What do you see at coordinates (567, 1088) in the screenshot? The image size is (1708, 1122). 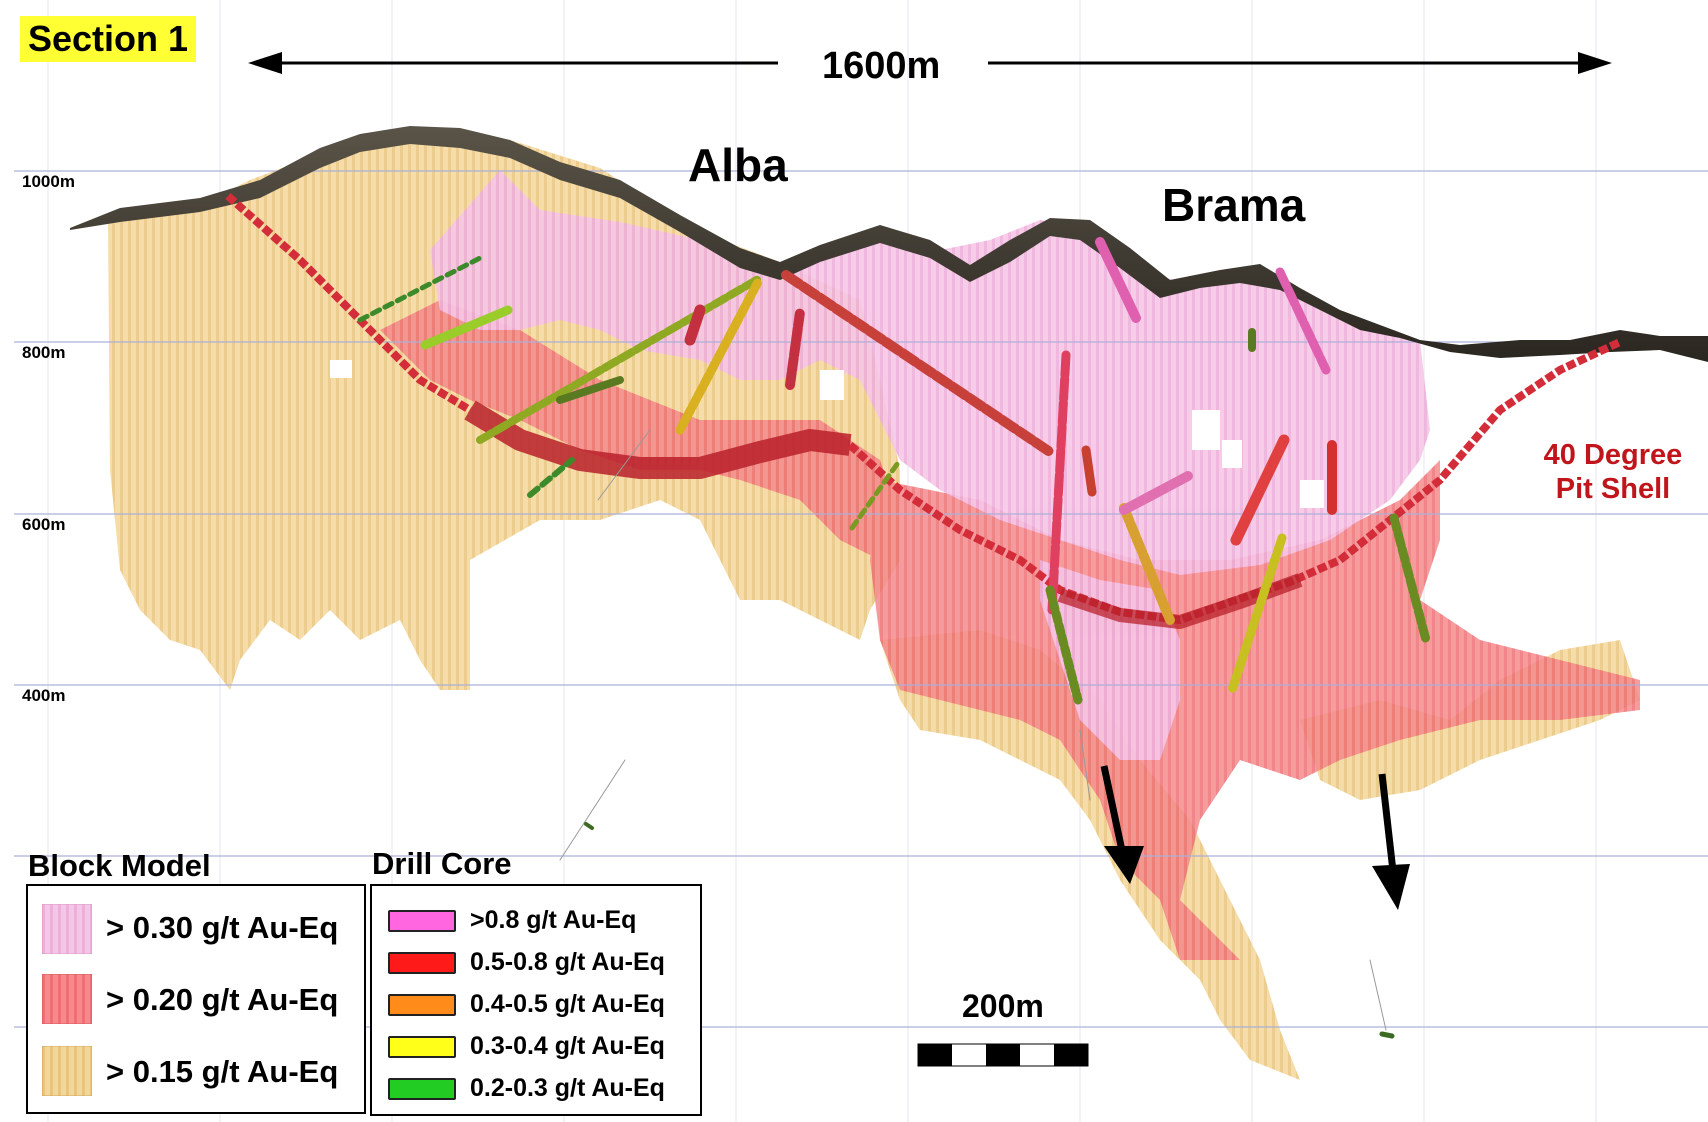 I see `legend-label: 0.2-0.3 g/t Au-Eq` at bounding box center [567, 1088].